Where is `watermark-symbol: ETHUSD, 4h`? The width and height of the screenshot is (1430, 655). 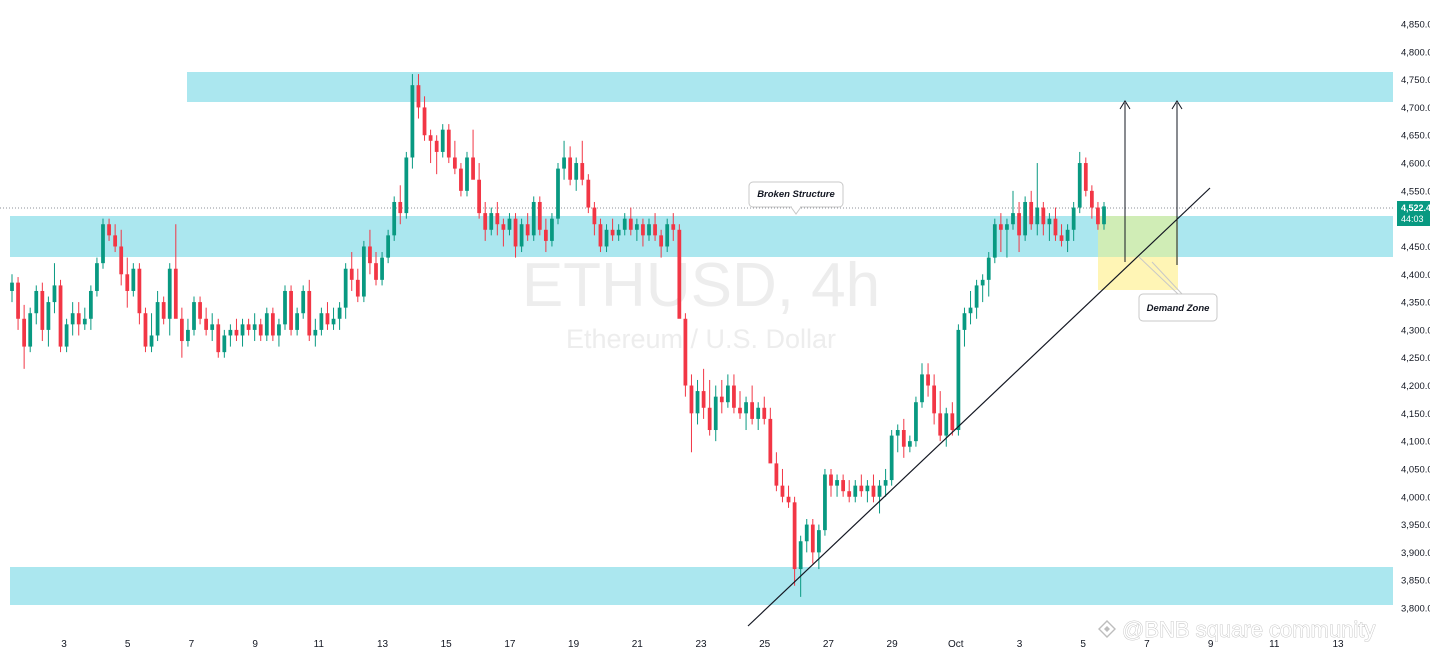 watermark-symbol: ETHUSD, 4h is located at coordinates (701, 285).